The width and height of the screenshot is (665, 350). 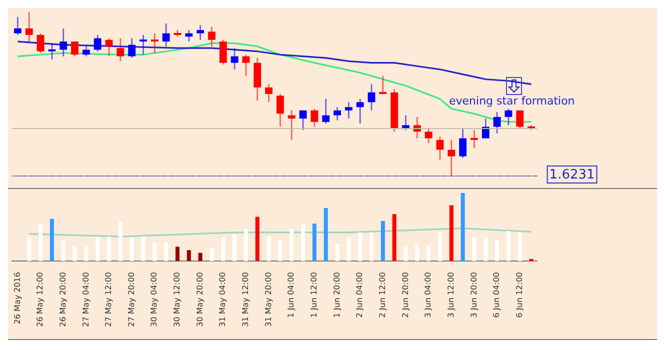 What do you see at coordinates (199, 299) in the screenshot?
I see `x-tick-label: 30 May 20:00` at bounding box center [199, 299].